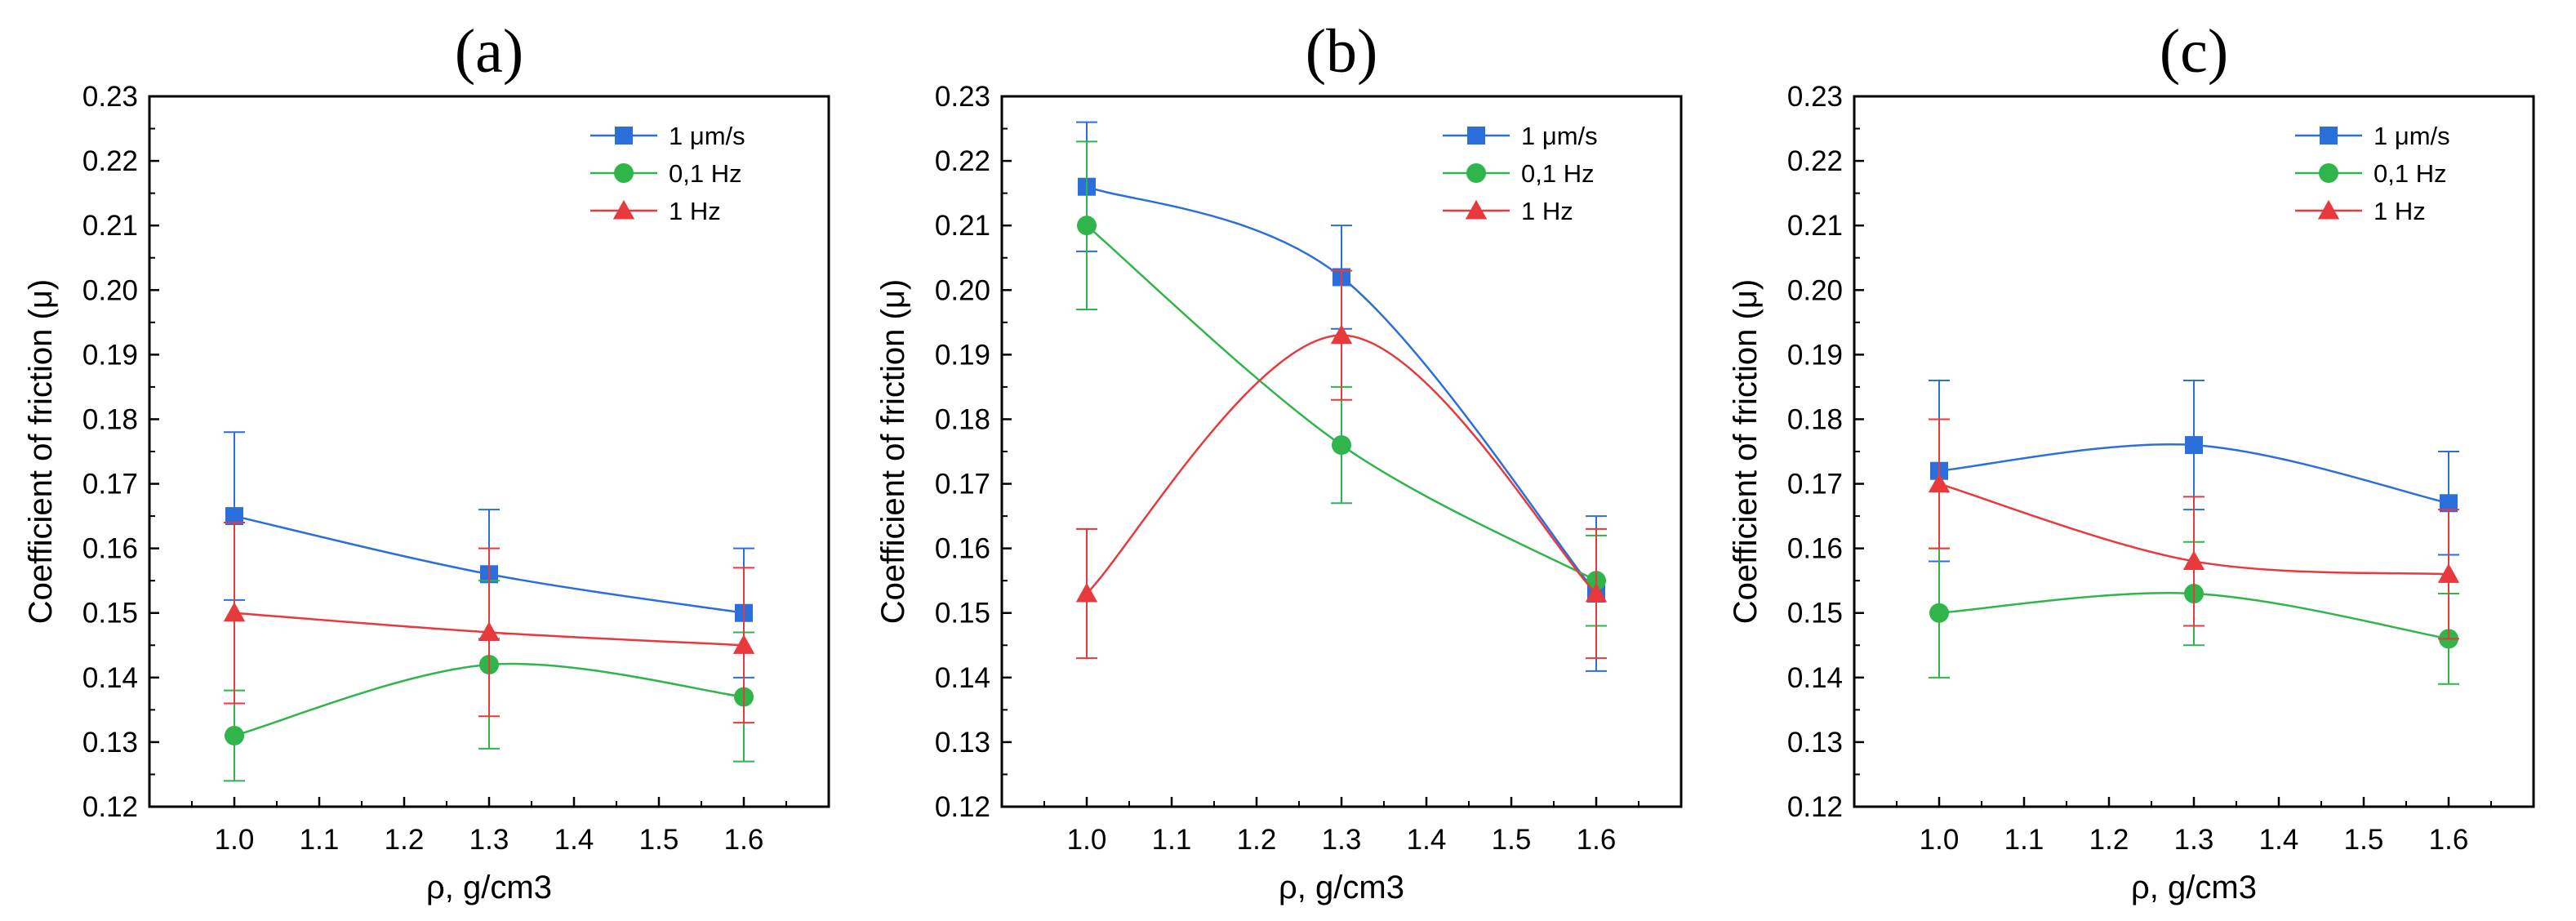 The width and height of the screenshot is (2576, 921). Describe the element at coordinates (1342, 52) in the screenshot. I see `panel-title: (b)` at that location.